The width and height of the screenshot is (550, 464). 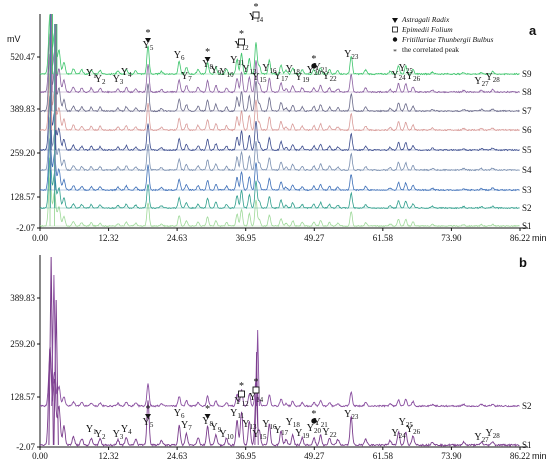 I want to click on y-tick-label-b: 259.20, so click(x=22, y=344).